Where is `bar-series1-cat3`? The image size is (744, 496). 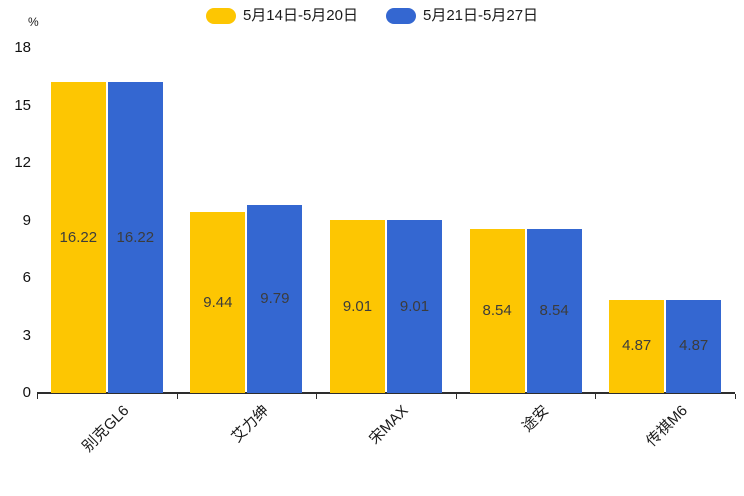 bar-series1-cat3 is located at coordinates (554, 311).